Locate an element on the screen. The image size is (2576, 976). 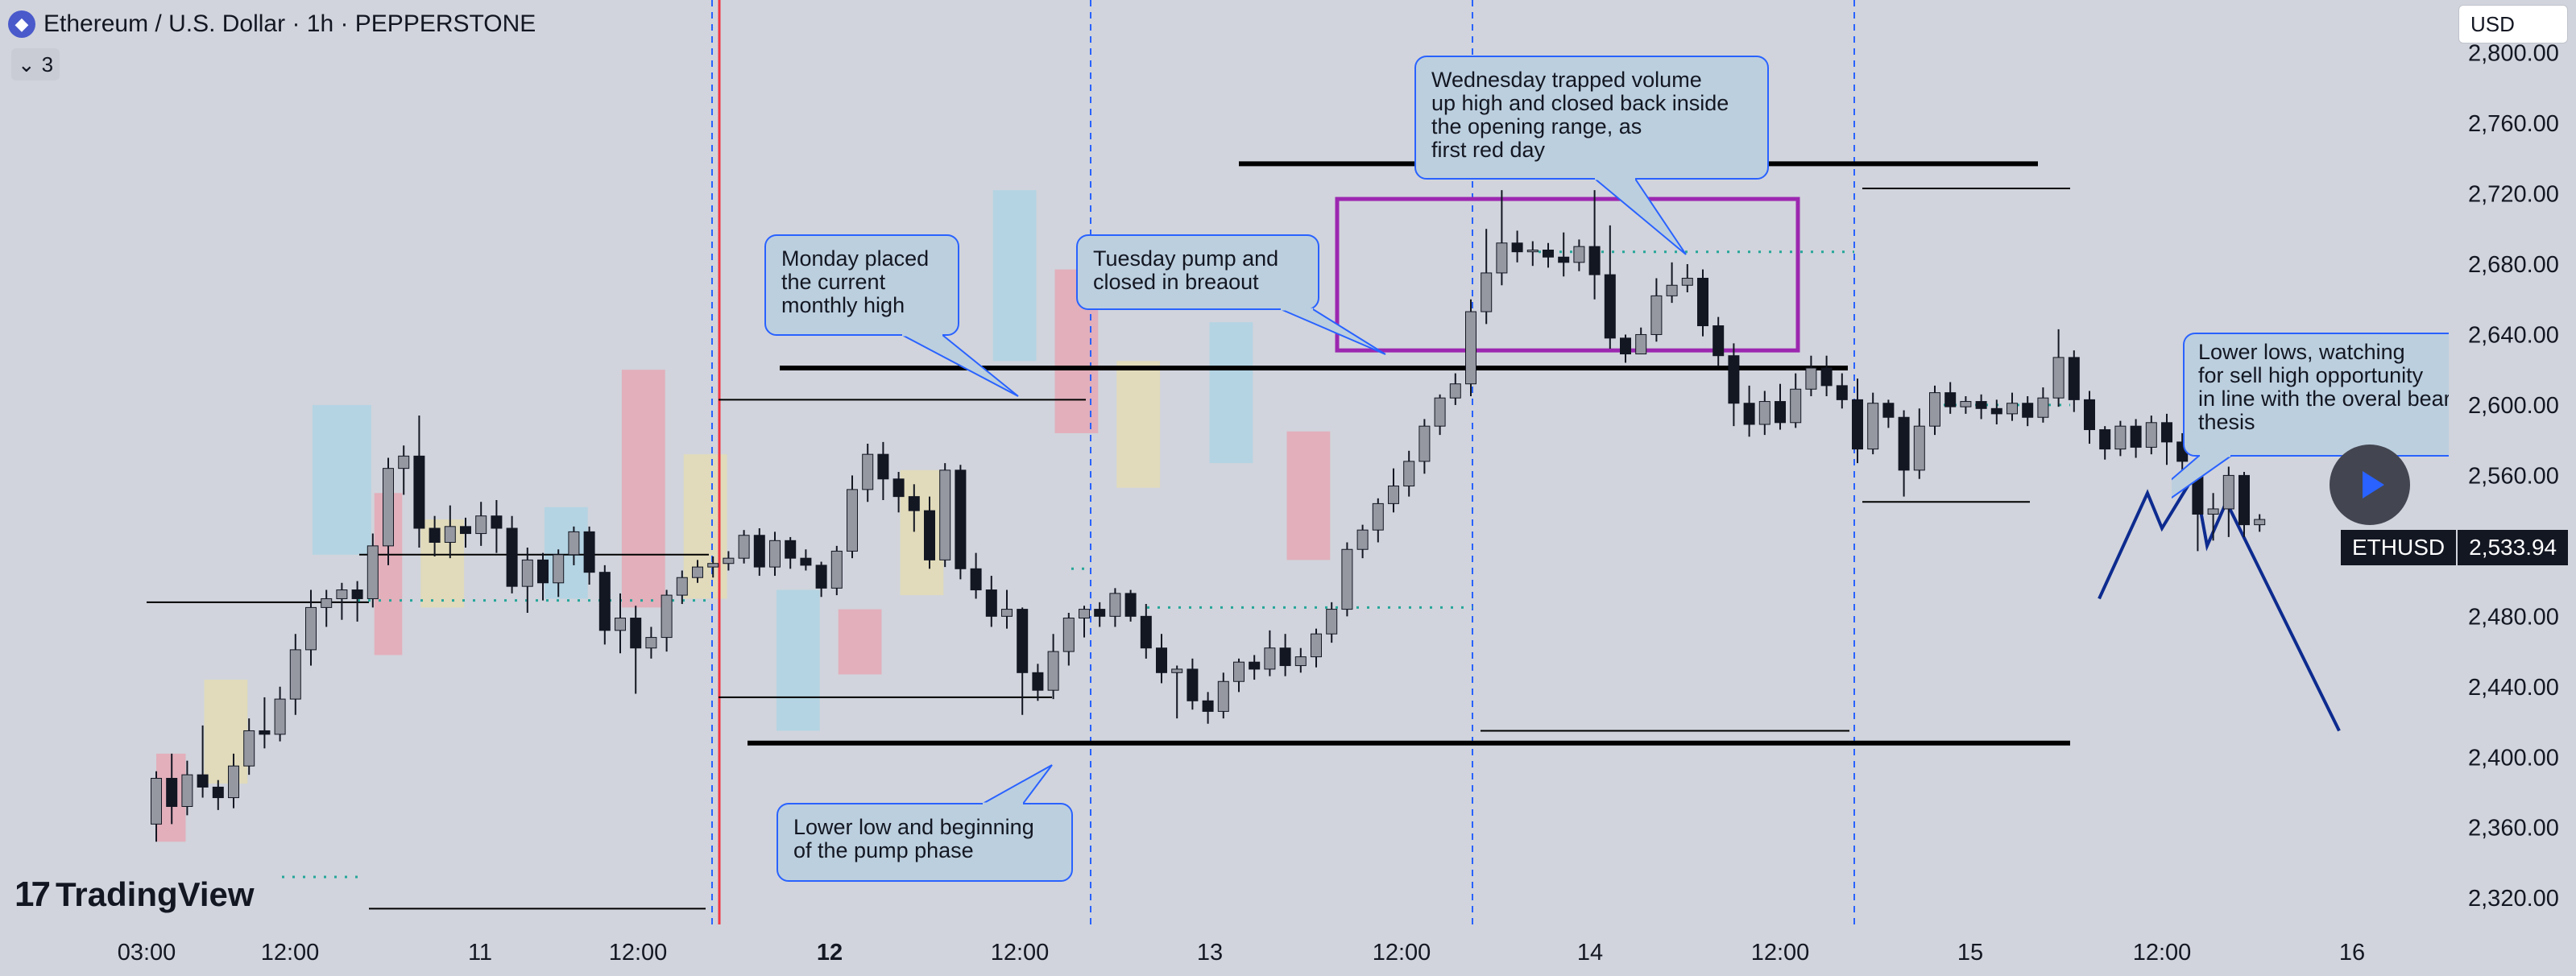
indicator-count: 3 is located at coordinates (47, 65).